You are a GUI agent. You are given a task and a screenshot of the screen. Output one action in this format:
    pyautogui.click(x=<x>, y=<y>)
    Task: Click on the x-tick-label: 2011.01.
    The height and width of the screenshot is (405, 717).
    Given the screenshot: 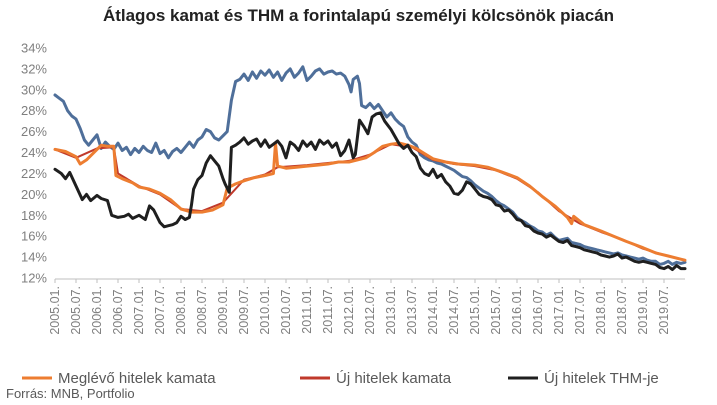 What is the action you would take?
    pyautogui.click(x=307, y=310)
    